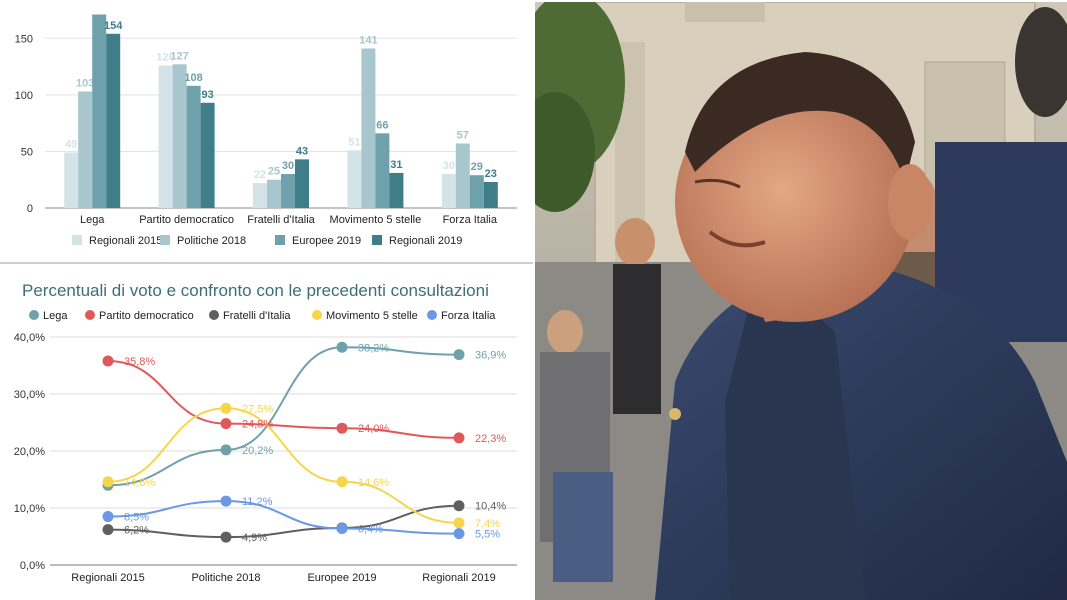  I want to click on bar-category-label: Lega, so click(92, 220).